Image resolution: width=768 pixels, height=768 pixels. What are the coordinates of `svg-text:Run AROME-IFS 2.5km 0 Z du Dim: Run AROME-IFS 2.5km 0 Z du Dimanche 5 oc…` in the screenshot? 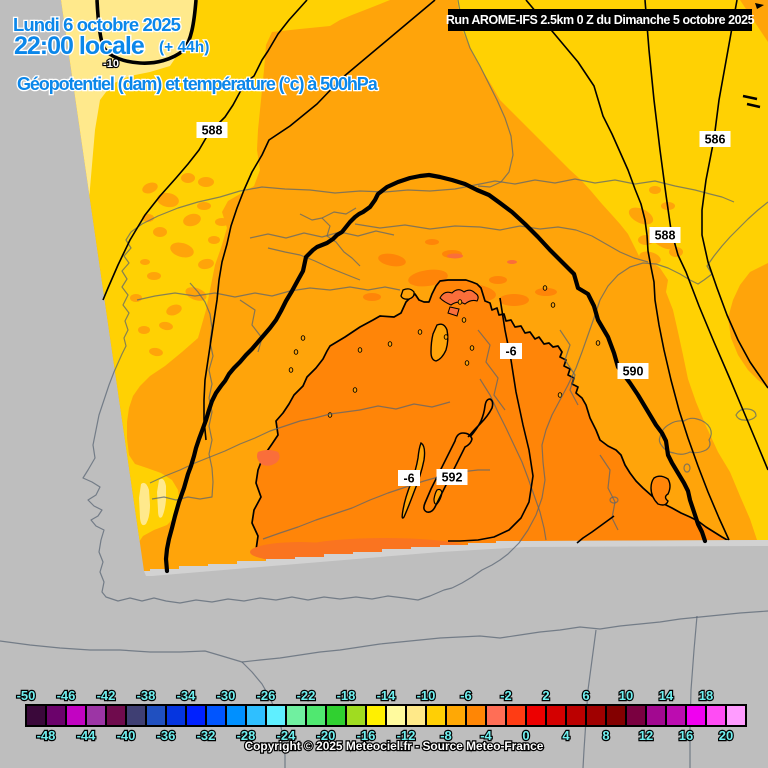 It's located at (600, 20).